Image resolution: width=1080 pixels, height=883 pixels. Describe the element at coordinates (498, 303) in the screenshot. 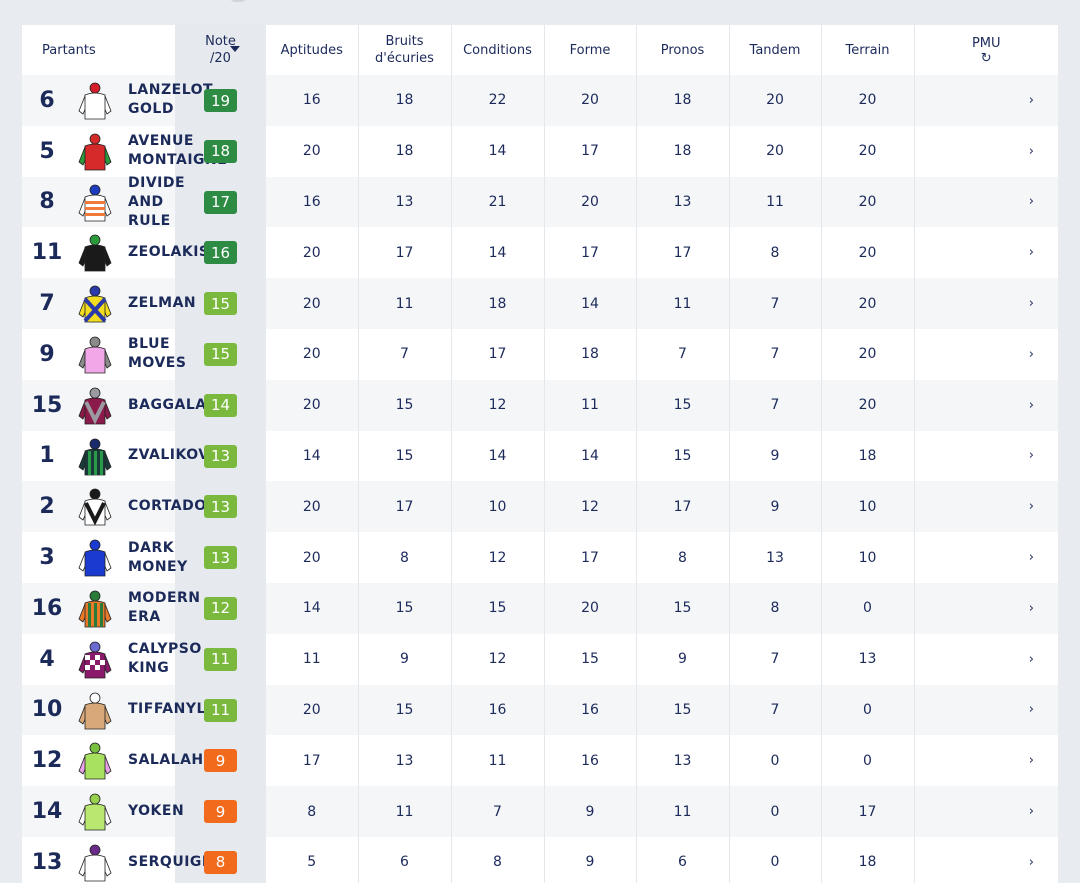

I see `score-conditions: 18` at that location.